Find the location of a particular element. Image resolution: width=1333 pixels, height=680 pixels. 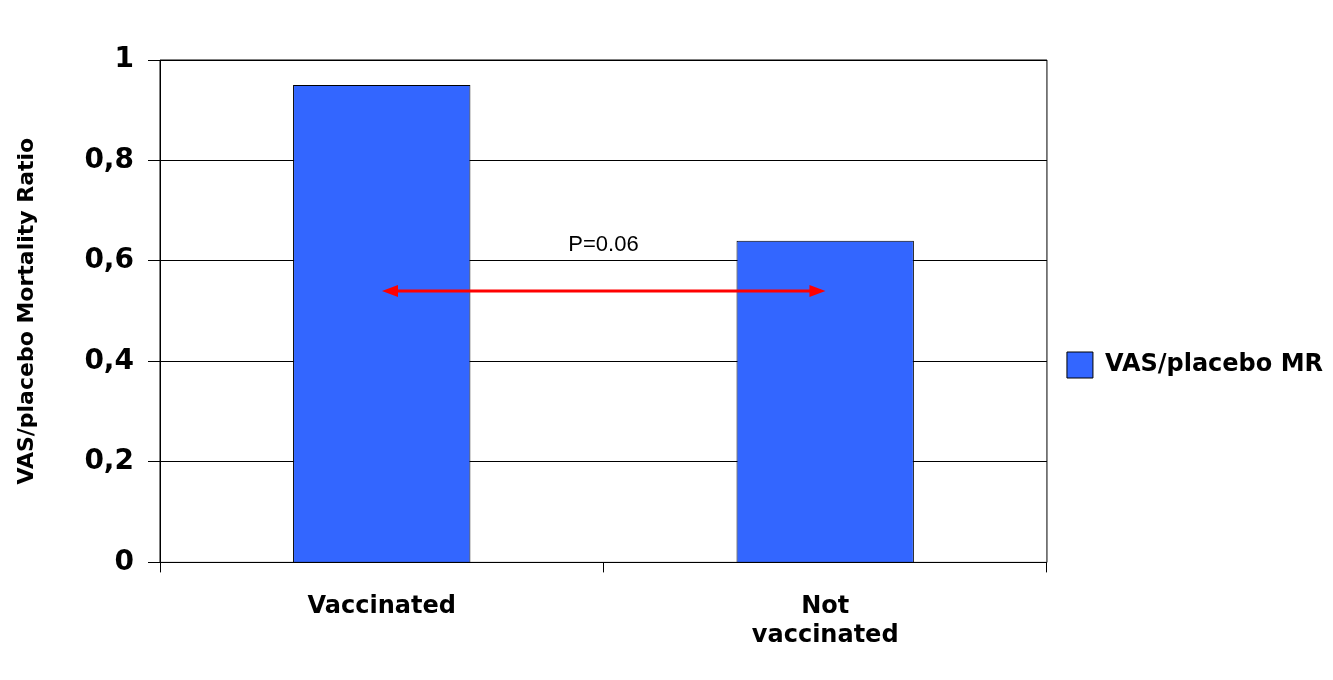

x-tick-label: Vaccinated is located at coordinates (381, 605).